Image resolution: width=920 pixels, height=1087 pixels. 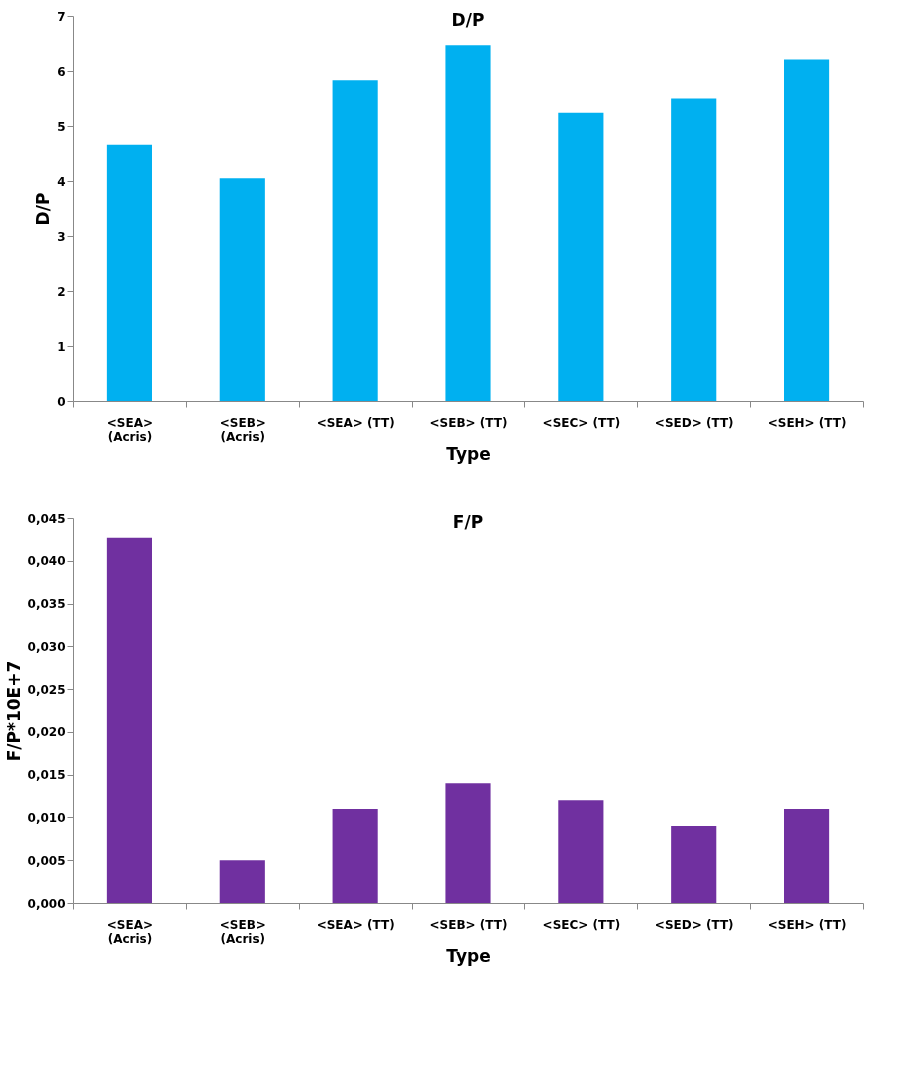 What do you see at coordinates (61, 236) in the screenshot?
I see `y-tick-label: 3` at bounding box center [61, 236].